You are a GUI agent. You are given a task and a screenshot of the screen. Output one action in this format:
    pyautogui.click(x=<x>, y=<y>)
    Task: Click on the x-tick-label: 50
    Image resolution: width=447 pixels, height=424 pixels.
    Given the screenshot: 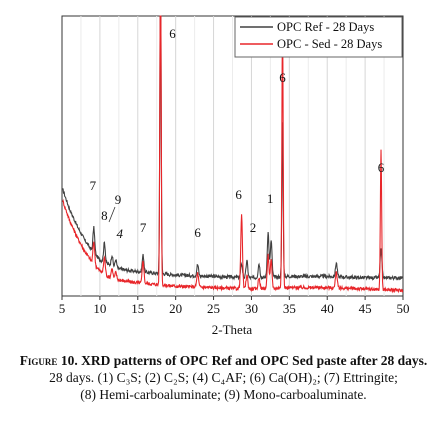 What is the action you would take?
    pyautogui.click(x=403, y=308)
    